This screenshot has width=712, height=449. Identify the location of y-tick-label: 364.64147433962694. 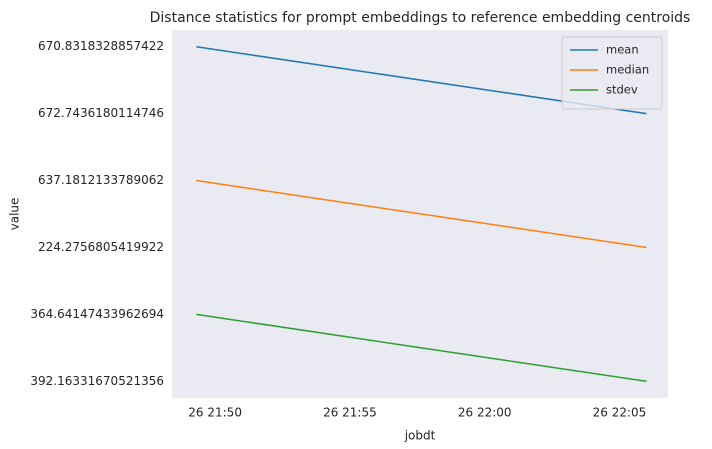
(97, 314).